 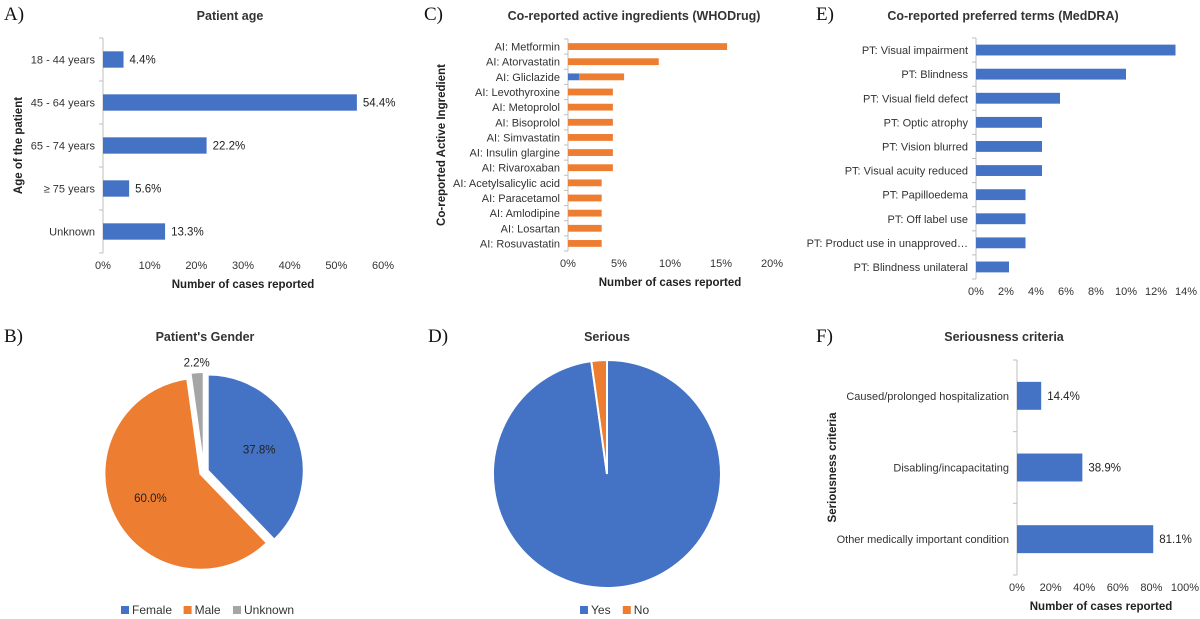 What do you see at coordinates (1156, 292) in the screenshot?
I see `x-tick-label: 12%` at bounding box center [1156, 292].